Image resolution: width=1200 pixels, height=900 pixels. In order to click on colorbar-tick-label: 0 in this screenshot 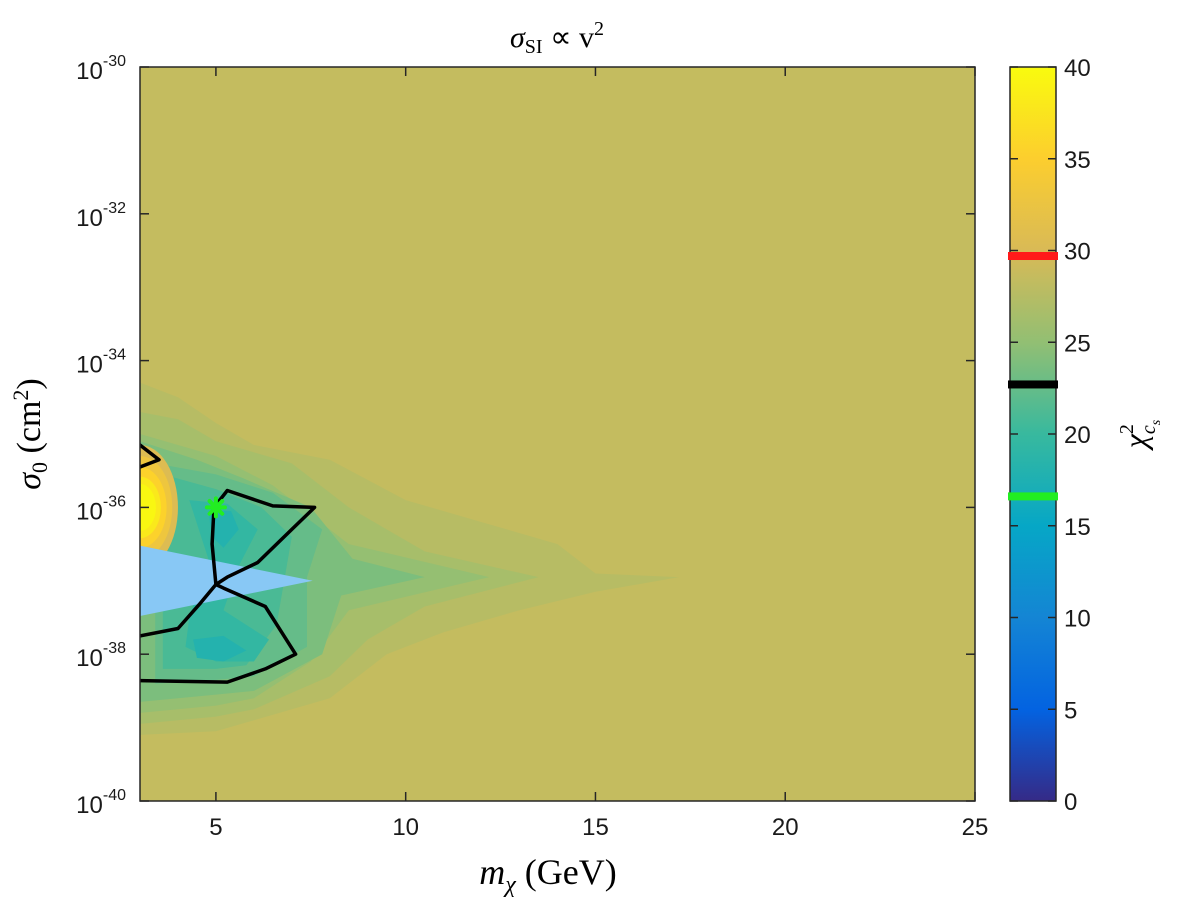, I will do `click(1070, 802)`.